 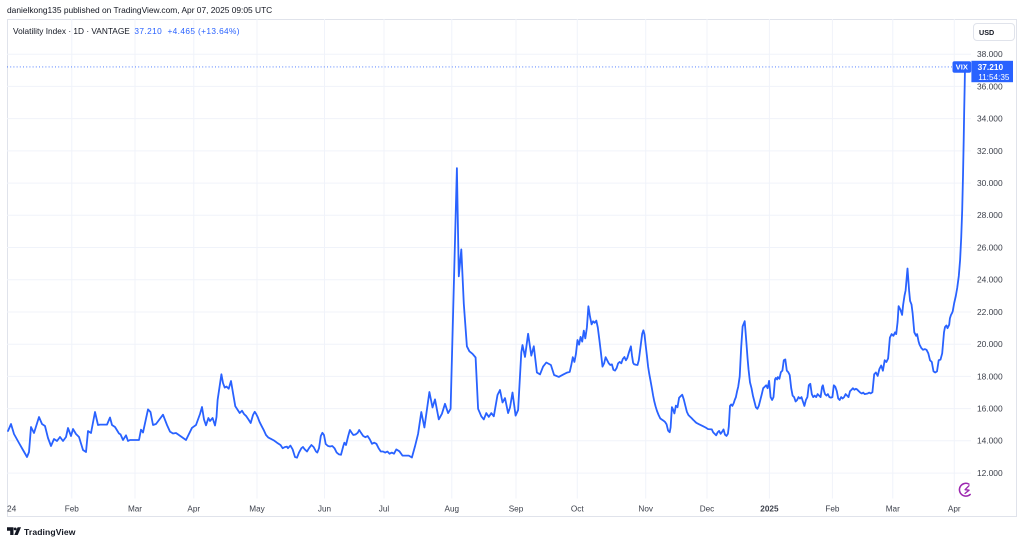 What do you see at coordinates (577, 509) in the screenshot?
I see `svg-text: Oct` at bounding box center [577, 509].